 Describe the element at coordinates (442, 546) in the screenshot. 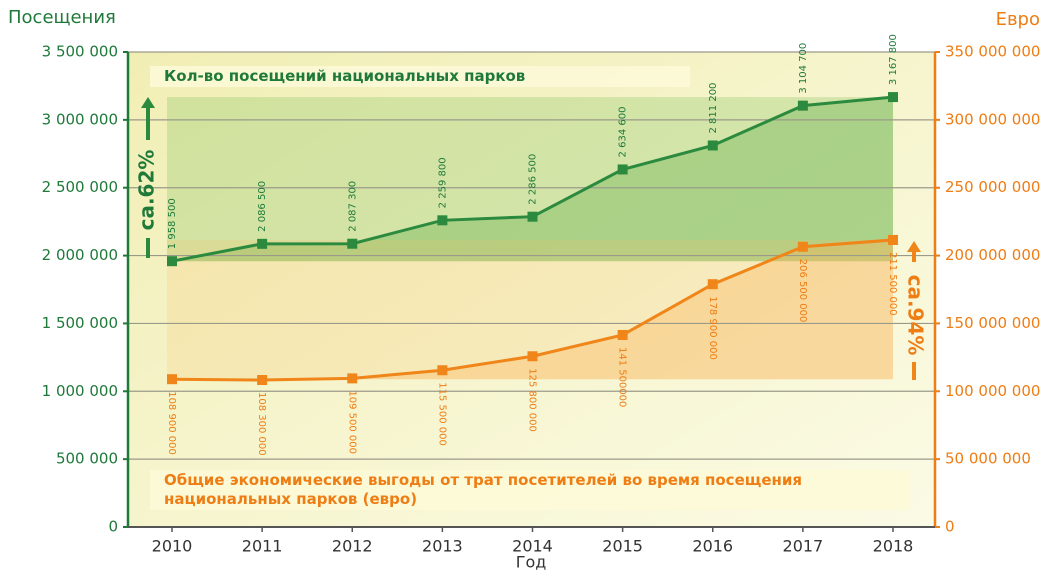

I see `x-tick-label: 2013` at that location.